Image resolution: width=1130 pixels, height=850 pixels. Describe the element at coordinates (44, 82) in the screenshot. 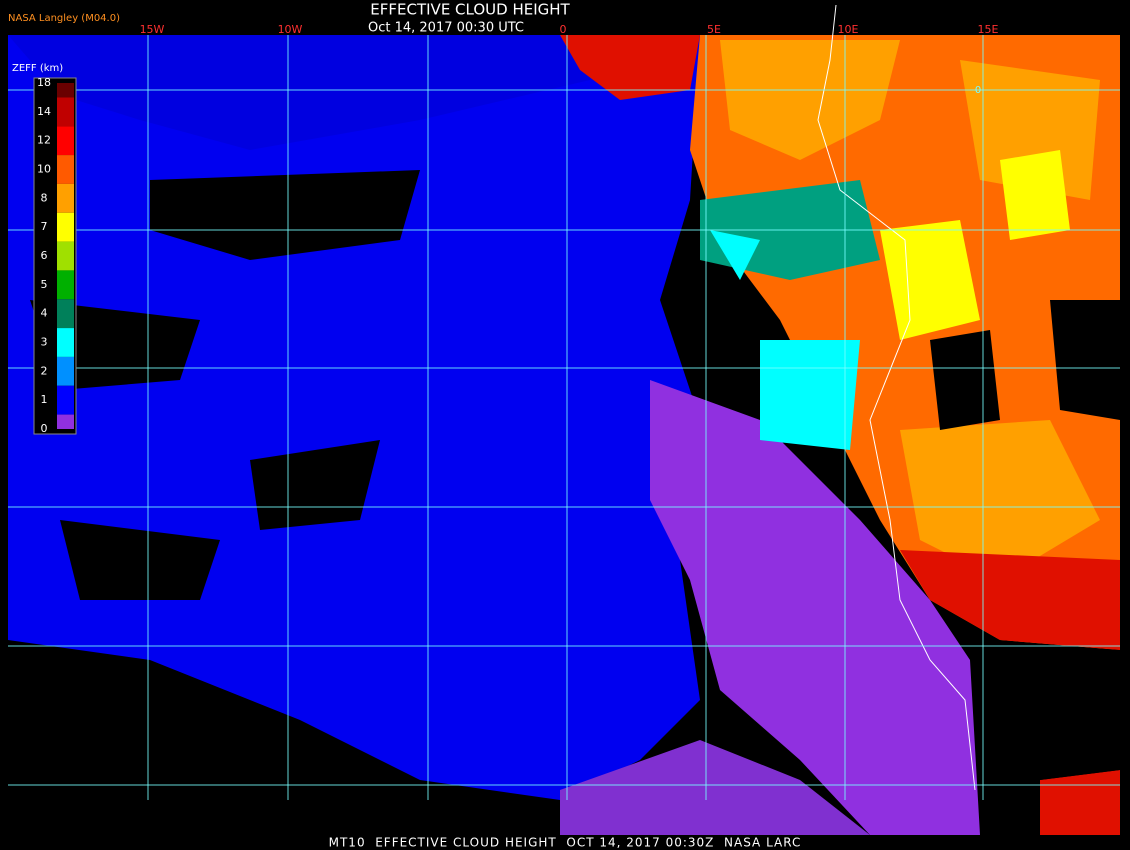

I see `legend-label: 18` at that location.